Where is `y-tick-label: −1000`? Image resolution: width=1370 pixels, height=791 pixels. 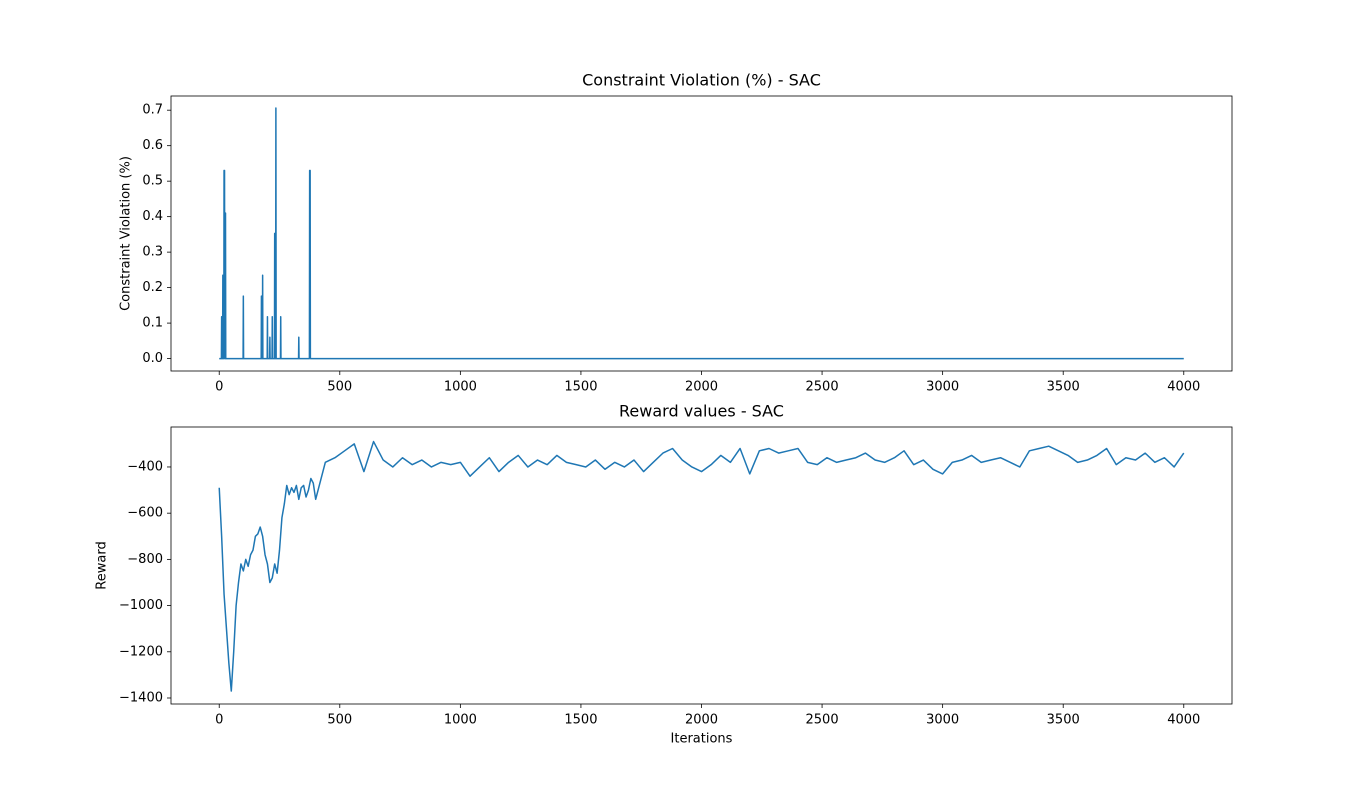 y-tick-label: −1000 is located at coordinates (141, 605).